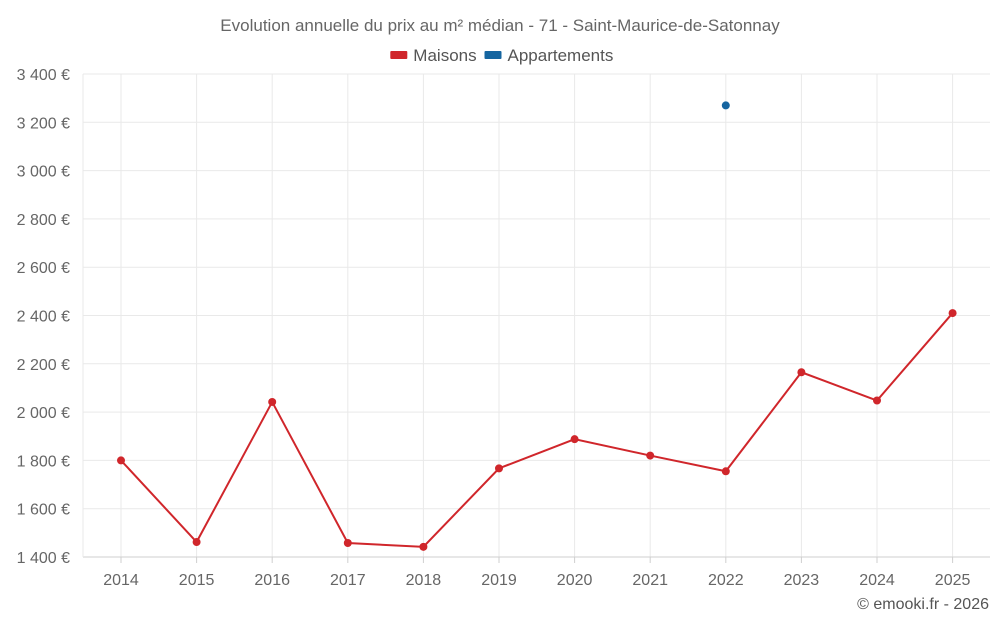  I want to click on y-tick-label: 2 400 €, so click(43, 317).